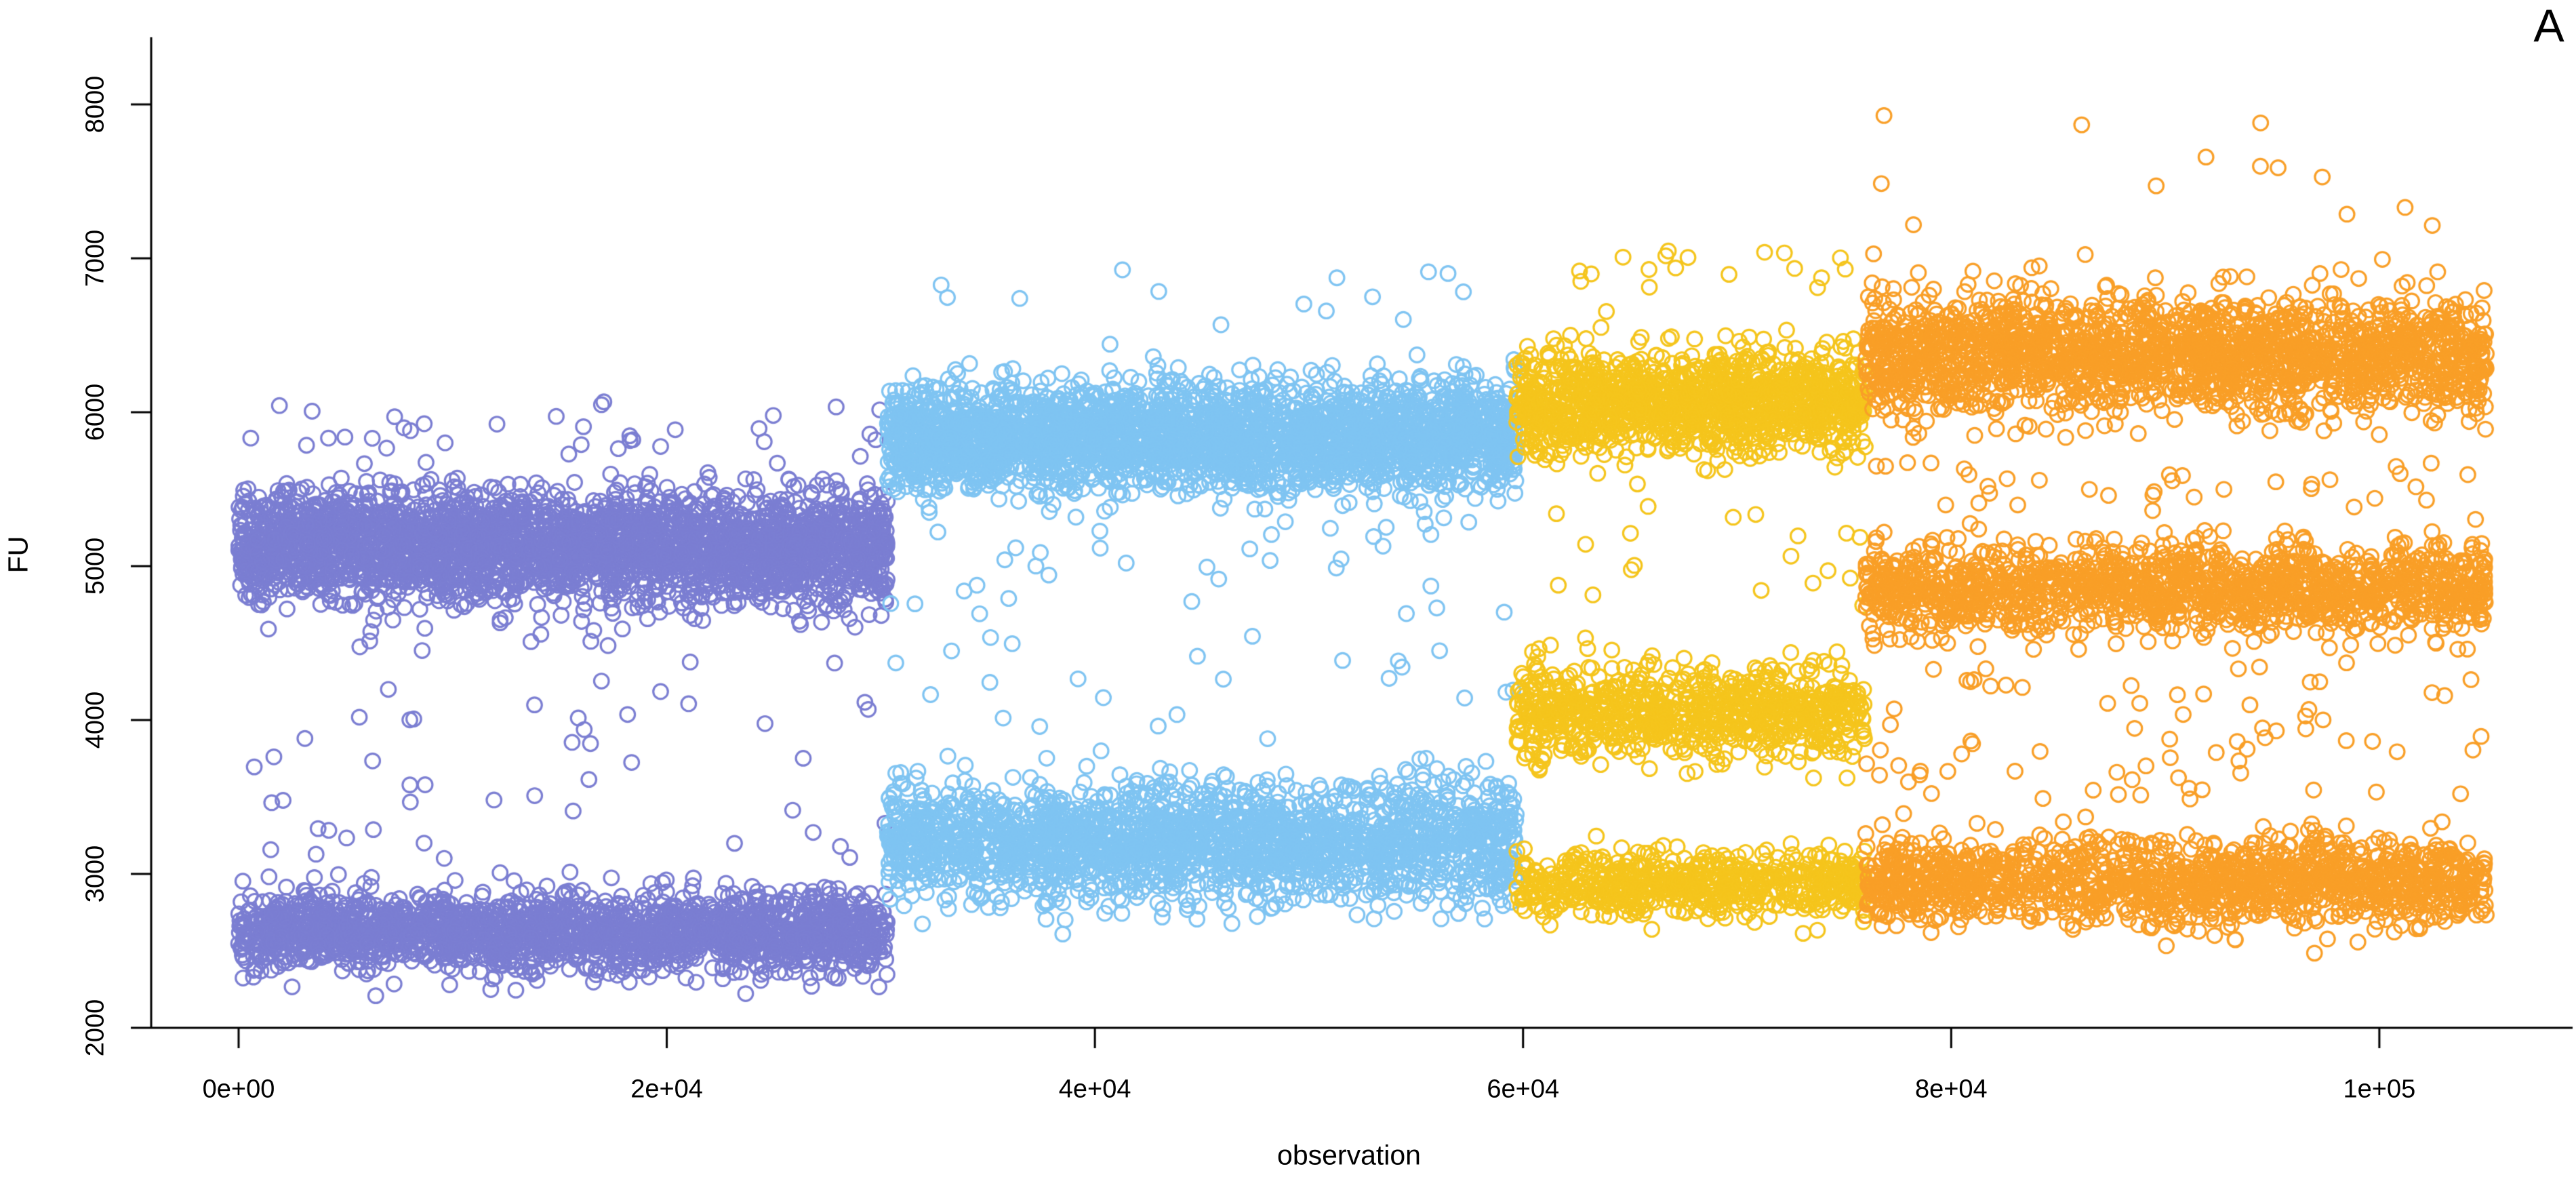 The image size is (2576, 1177). What do you see at coordinates (95, 1028) in the screenshot?
I see `y-tick-label: 2000` at bounding box center [95, 1028].